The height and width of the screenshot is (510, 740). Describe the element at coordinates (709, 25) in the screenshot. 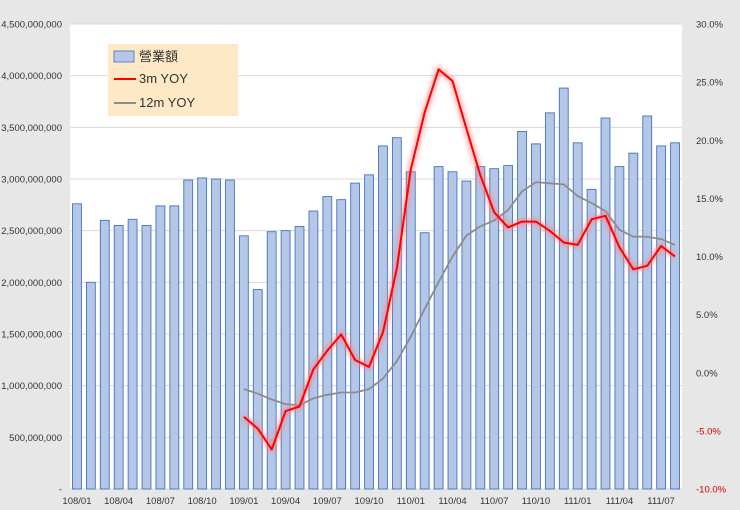

I see `right-tick-label: 30.0%` at that location.